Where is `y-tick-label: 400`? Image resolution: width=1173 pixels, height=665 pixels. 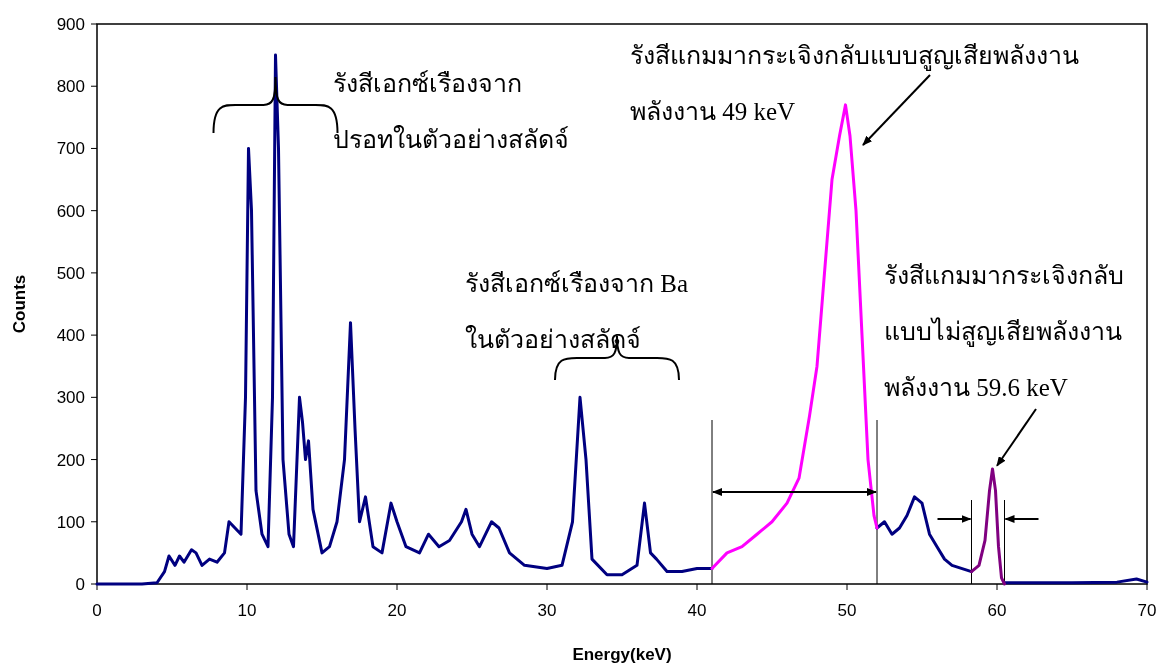 y-tick-label: 400 is located at coordinates (70, 336).